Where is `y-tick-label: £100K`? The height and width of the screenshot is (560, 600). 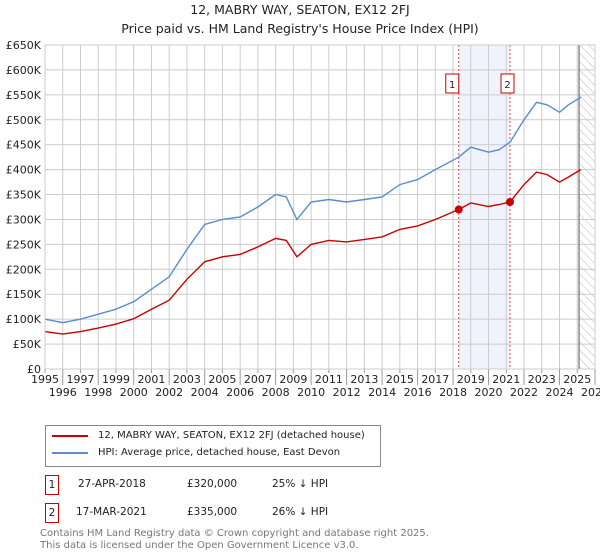
y-tick-label: £100K is located at coordinates (24, 319).